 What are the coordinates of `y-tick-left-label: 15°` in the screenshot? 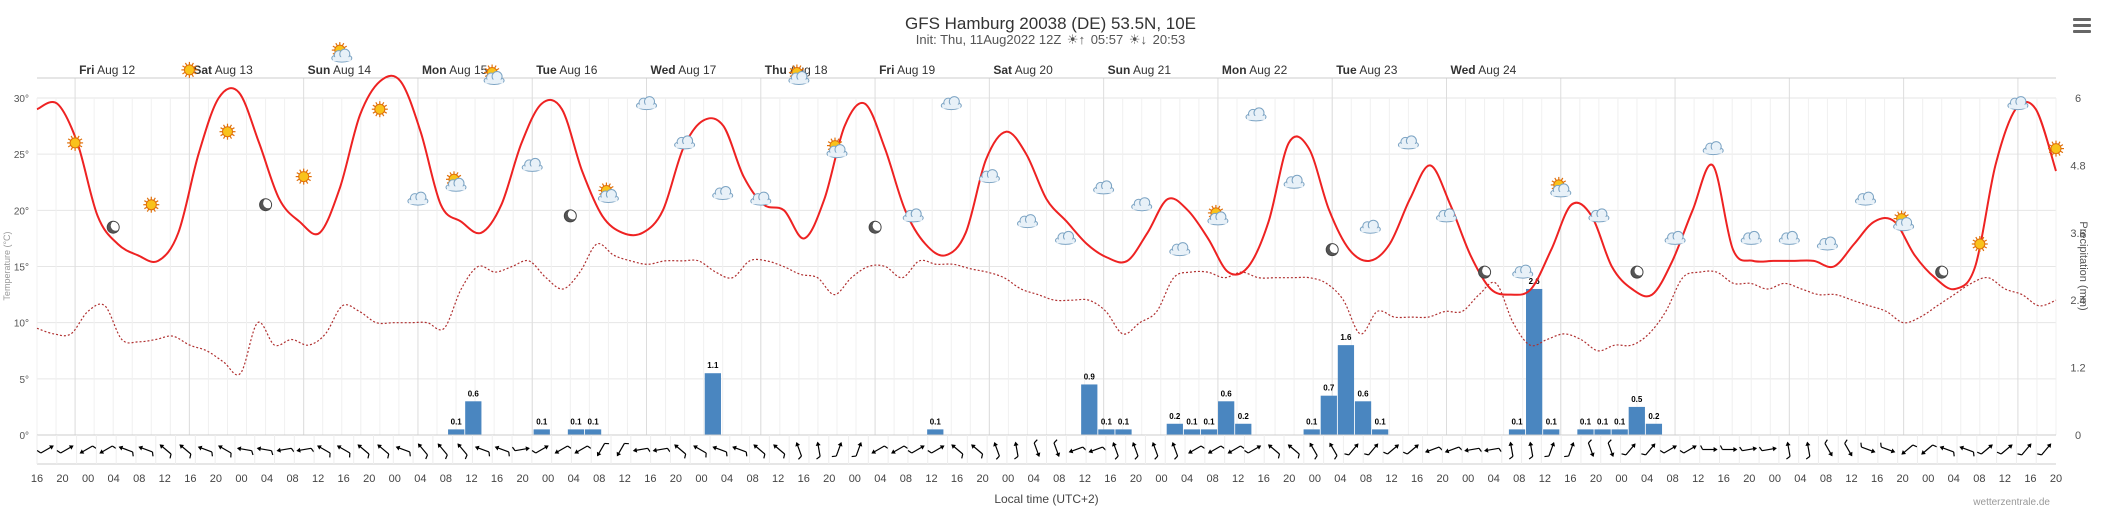 It's located at (21, 268).